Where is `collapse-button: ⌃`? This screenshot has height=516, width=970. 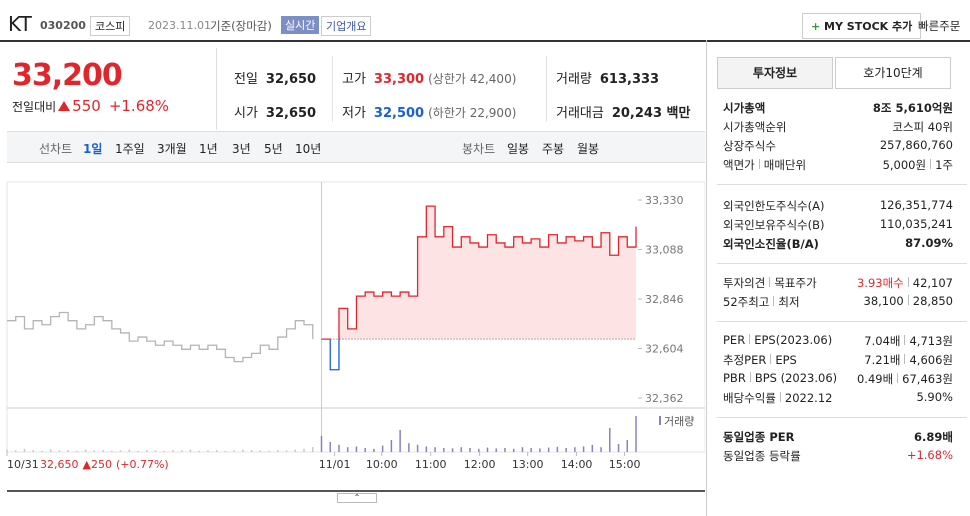 collapse-button: ⌃ is located at coordinates (357, 498).